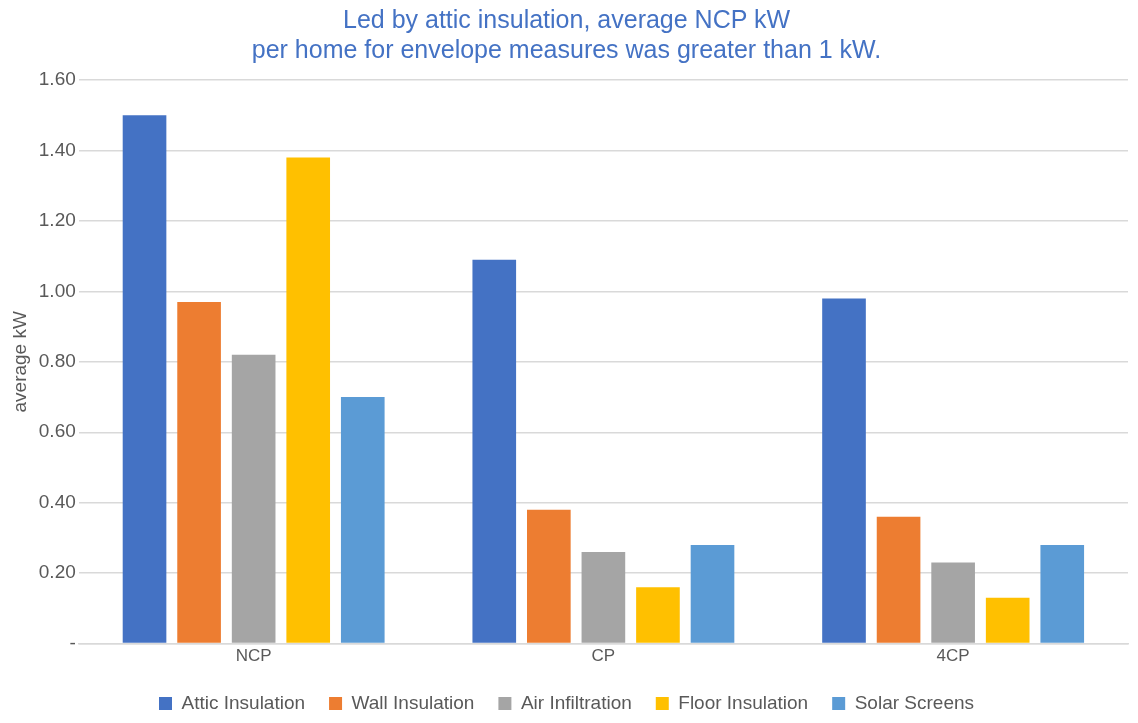 The height and width of the screenshot is (723, 1138). Describe the element at coordinates (57, 431) in the screenshot. I see `y-tick-label: 0.60` at that location.